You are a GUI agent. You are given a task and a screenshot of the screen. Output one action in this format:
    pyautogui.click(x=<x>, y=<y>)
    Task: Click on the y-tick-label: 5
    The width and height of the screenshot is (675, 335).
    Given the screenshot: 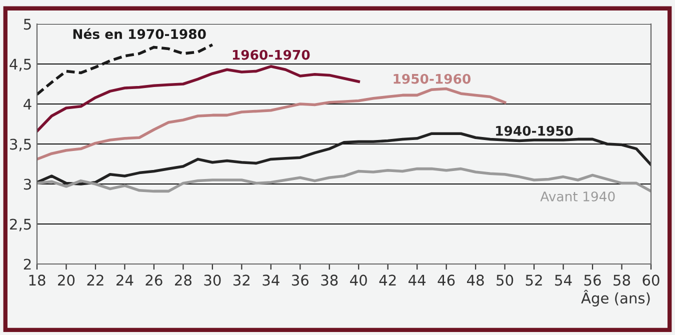 What is the action you would take?
    pyautogui.click(x=27, y=24)
    